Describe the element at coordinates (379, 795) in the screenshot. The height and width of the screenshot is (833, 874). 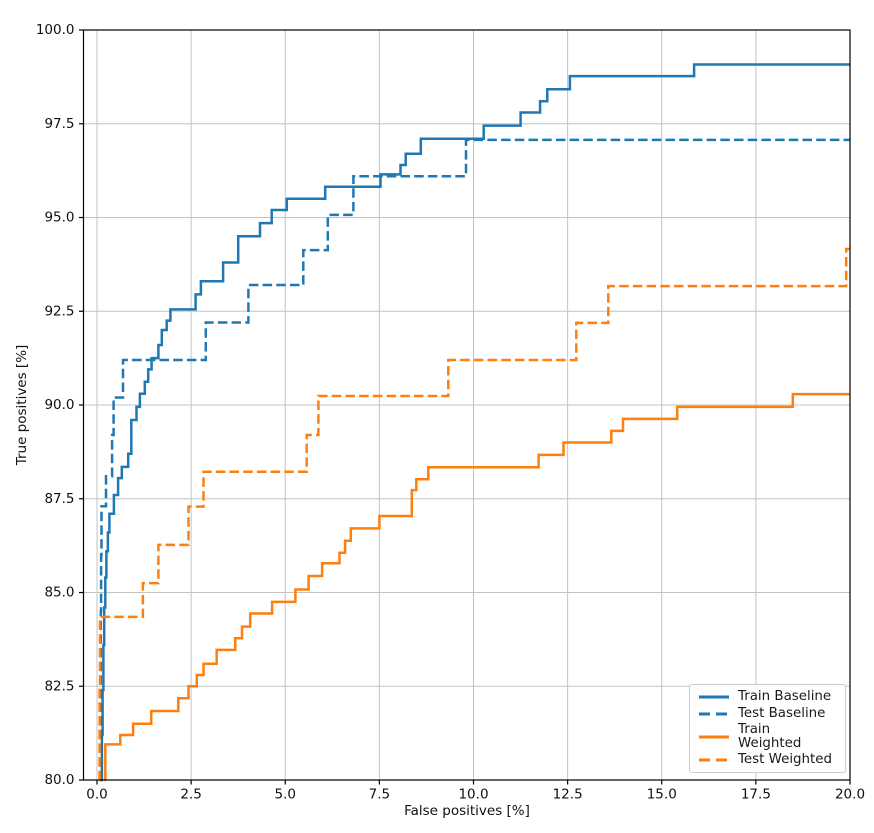
I see `x-tick-label: 7.5` at that location.